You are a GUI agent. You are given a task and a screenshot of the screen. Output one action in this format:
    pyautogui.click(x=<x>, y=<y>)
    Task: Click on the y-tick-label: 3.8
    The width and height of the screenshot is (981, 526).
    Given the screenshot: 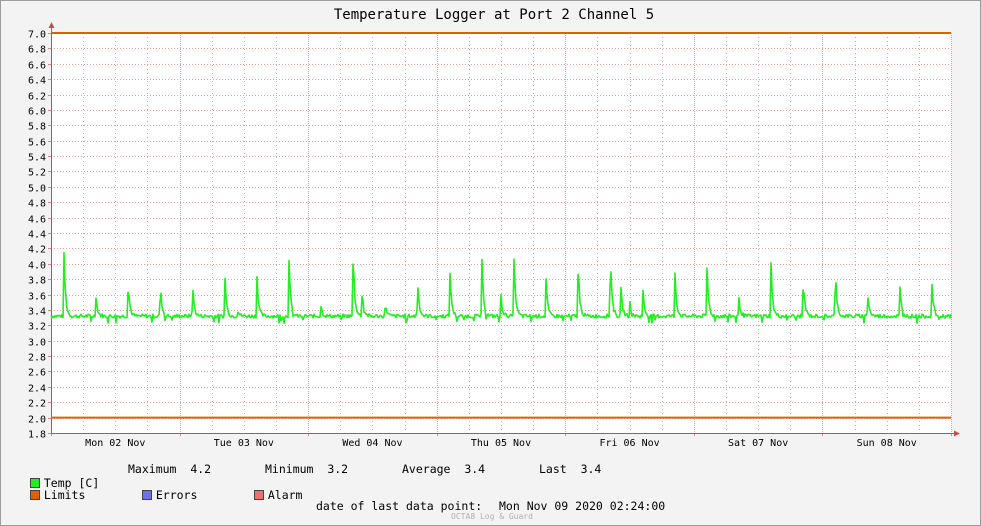 What is the action you would take?
    pyautogui.click(x=37, y=281)
    